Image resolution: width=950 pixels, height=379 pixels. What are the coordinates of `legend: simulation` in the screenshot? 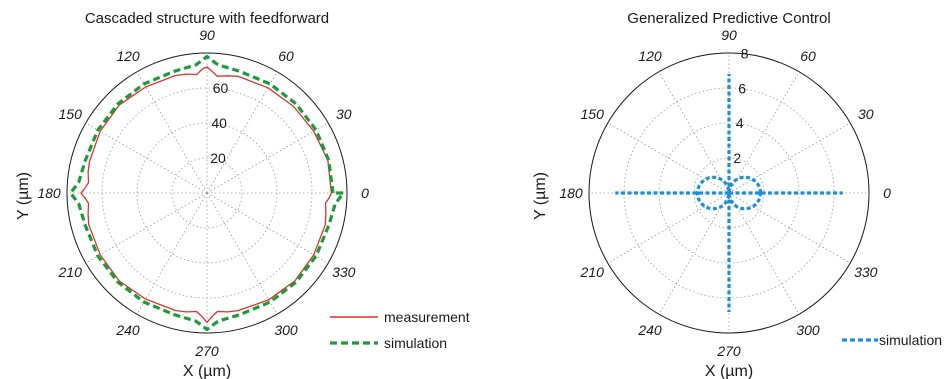 It's located at (892, 340).